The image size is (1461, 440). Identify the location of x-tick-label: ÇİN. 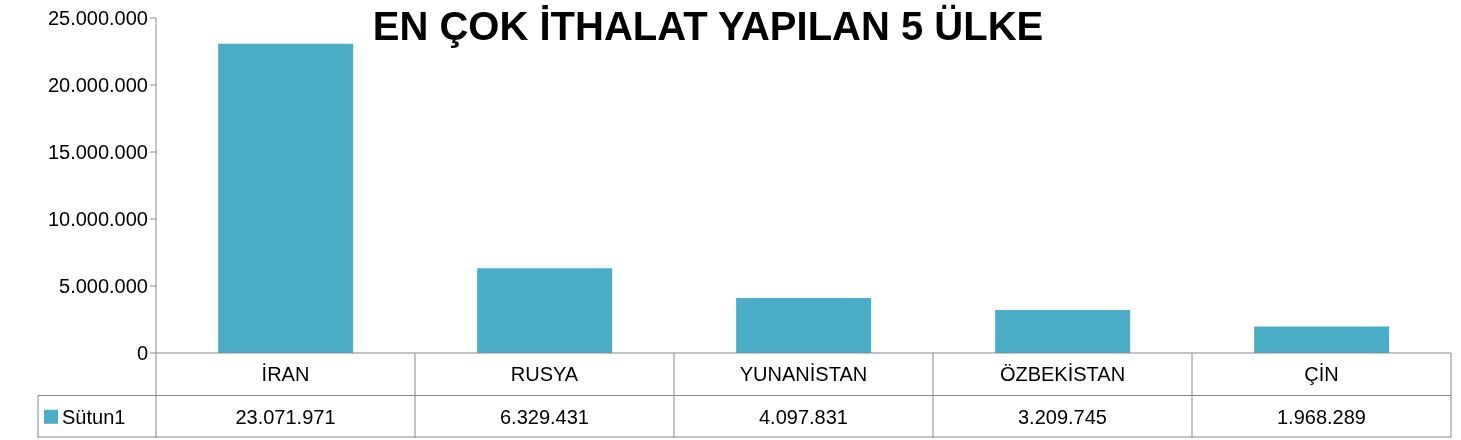
(1321, 374).